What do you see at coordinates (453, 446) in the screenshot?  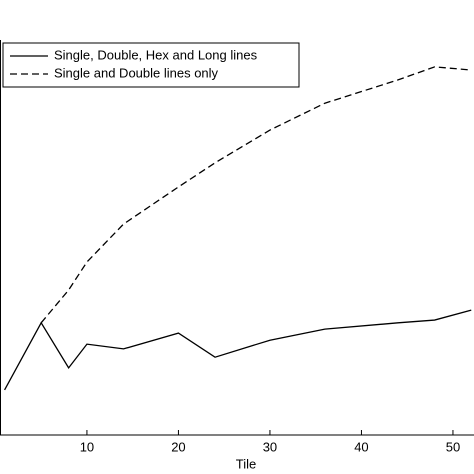 I see `x-tick-label: 50` at bounding box center [453, 446].